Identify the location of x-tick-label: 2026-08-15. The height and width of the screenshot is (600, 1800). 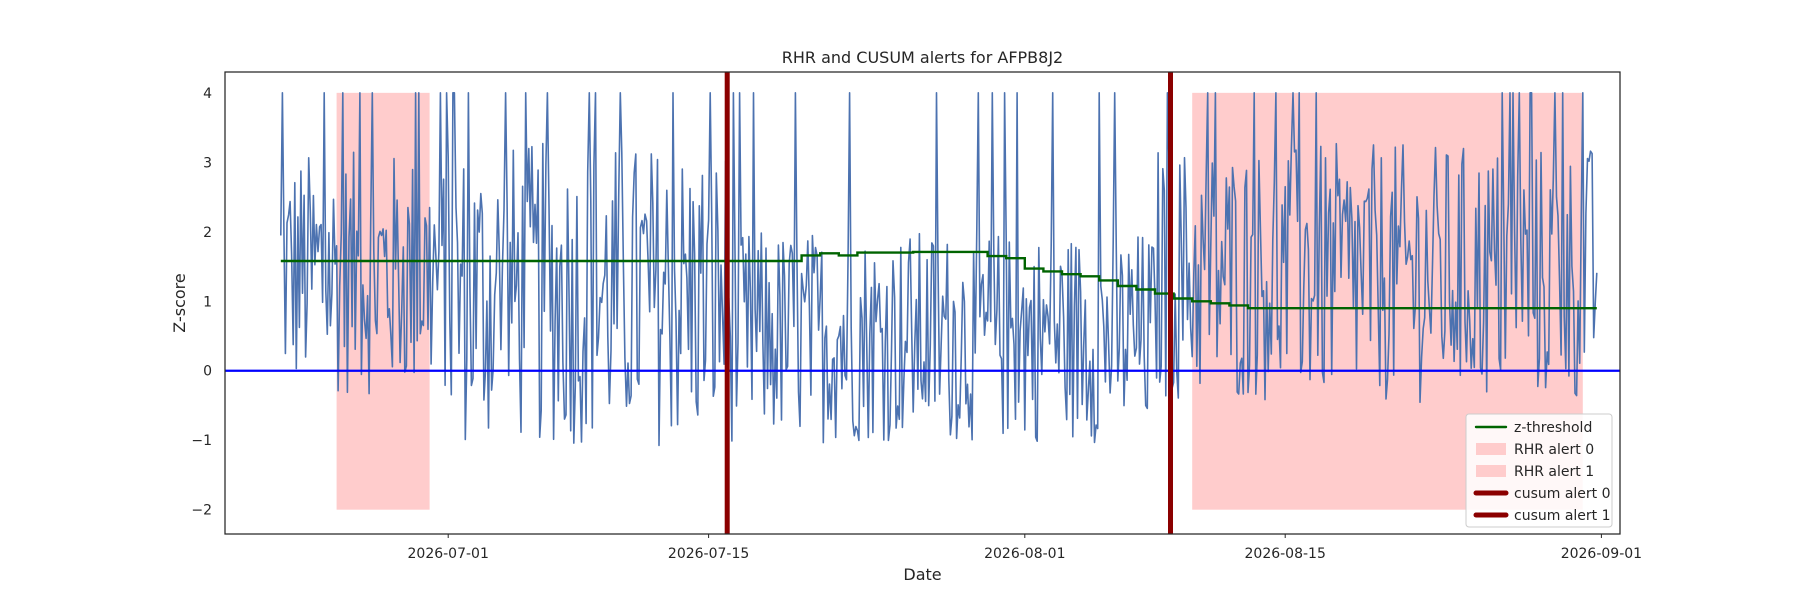
(1285, 554).